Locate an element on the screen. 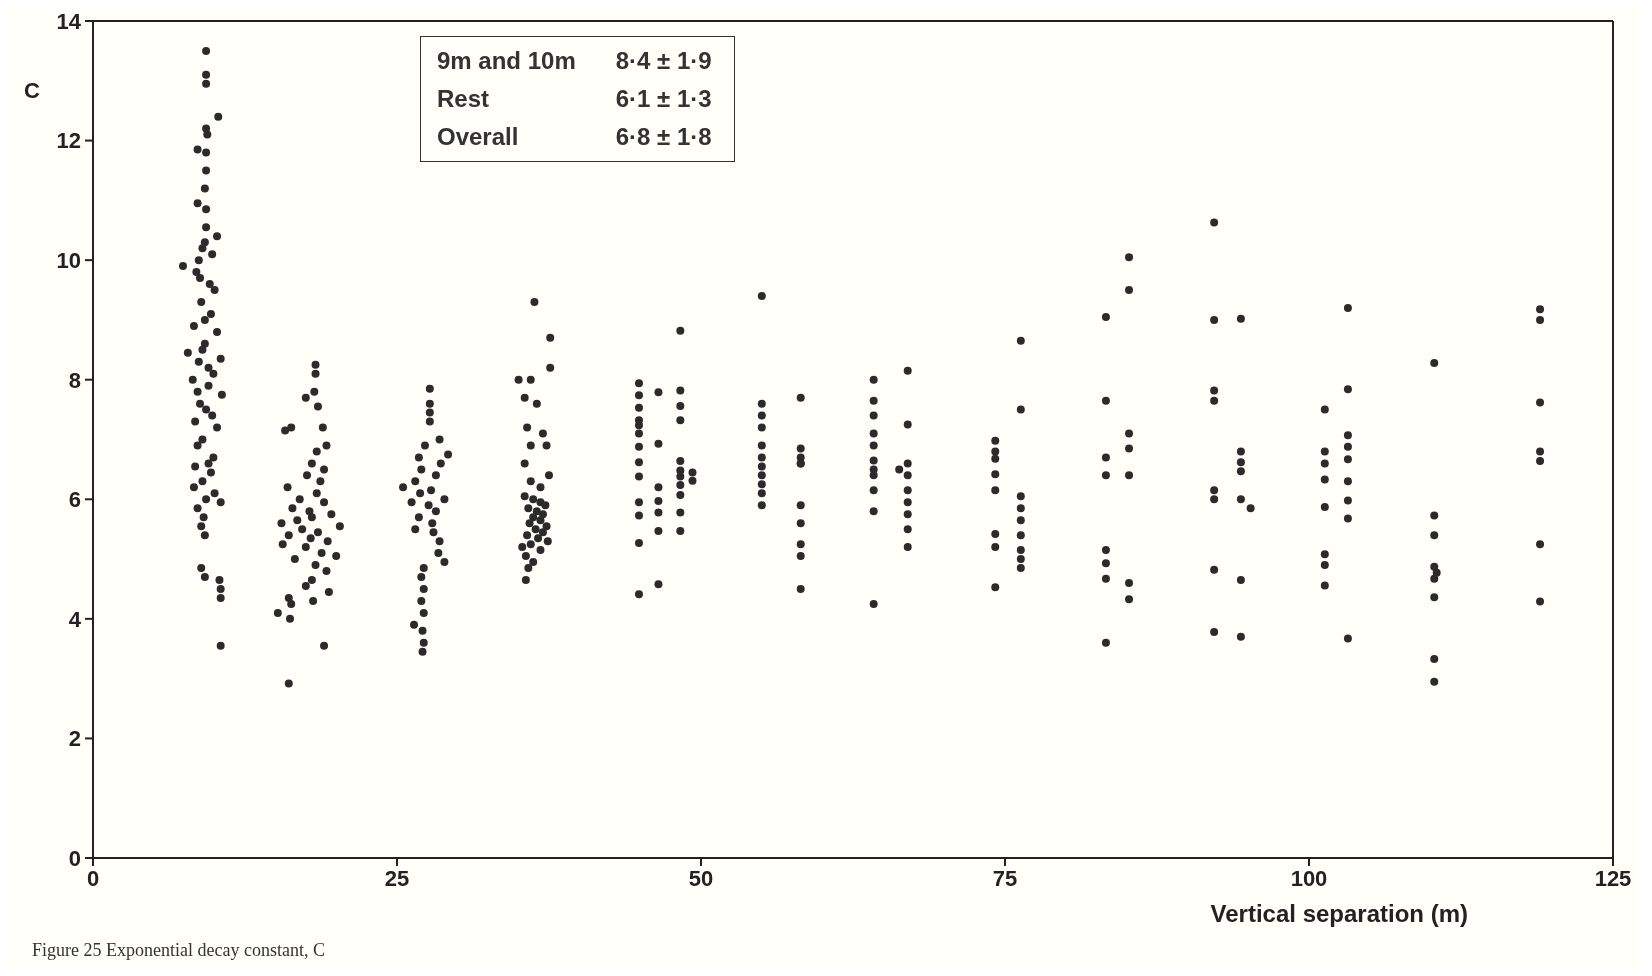 Image resolution: width=1652 pixels, height=976 pixels. annotation: Rest is located at coordinates (463, 98).